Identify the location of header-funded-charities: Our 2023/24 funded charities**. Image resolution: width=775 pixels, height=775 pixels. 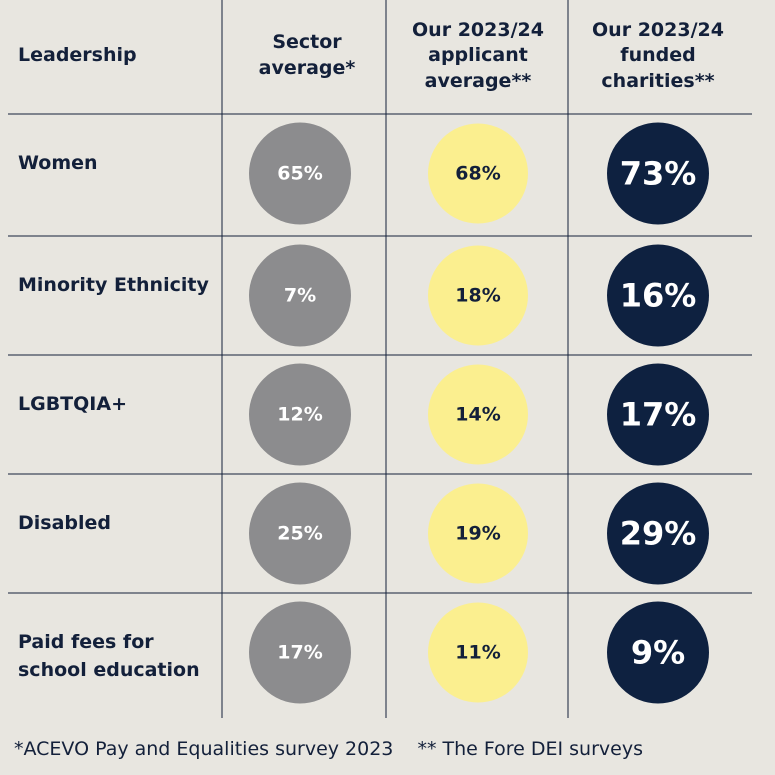
(658, 55).